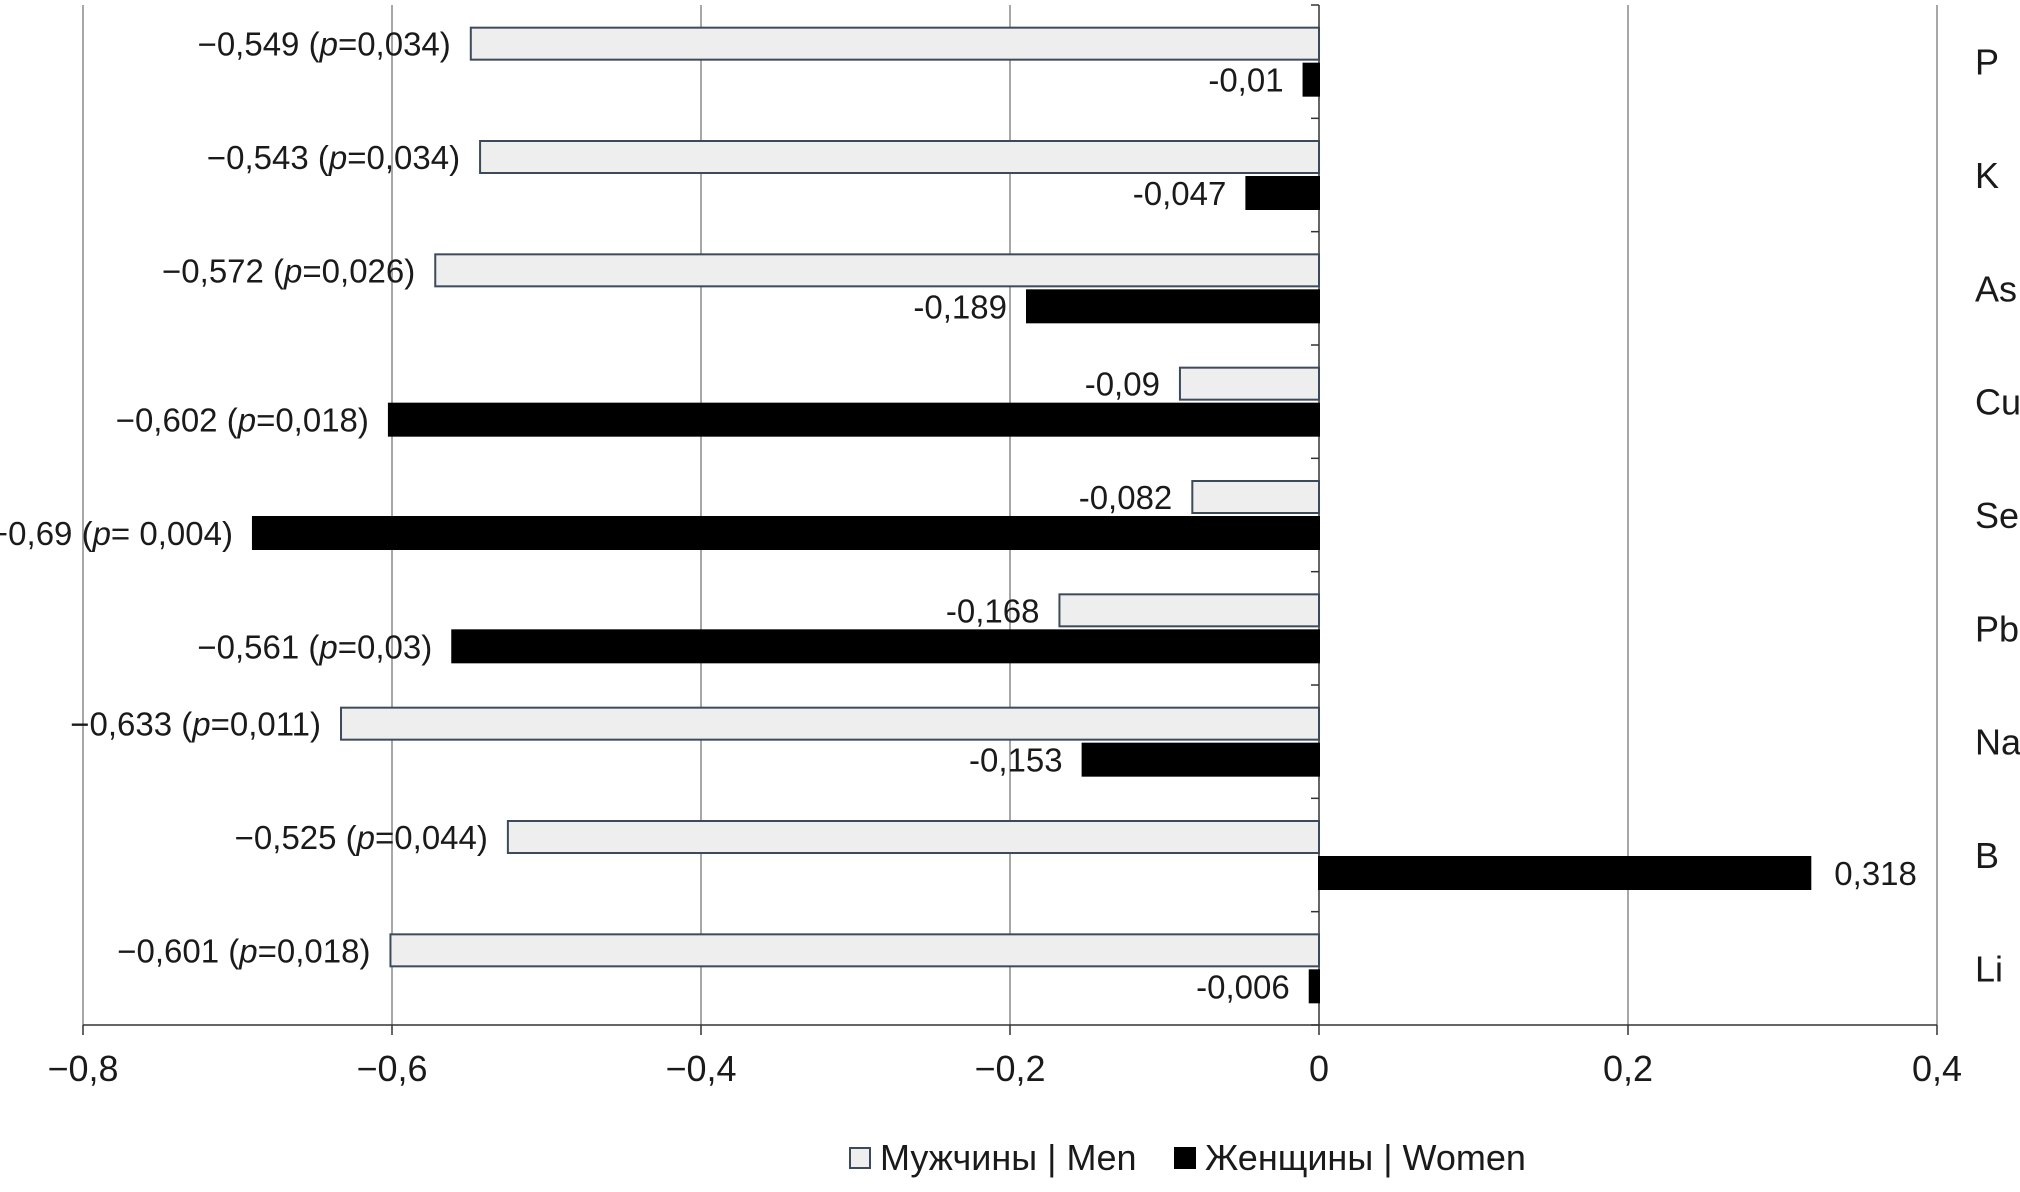  Describe the element at coordinates (1245, 80) in the screenshot. I see `data-label-women: -0,01` at that location.